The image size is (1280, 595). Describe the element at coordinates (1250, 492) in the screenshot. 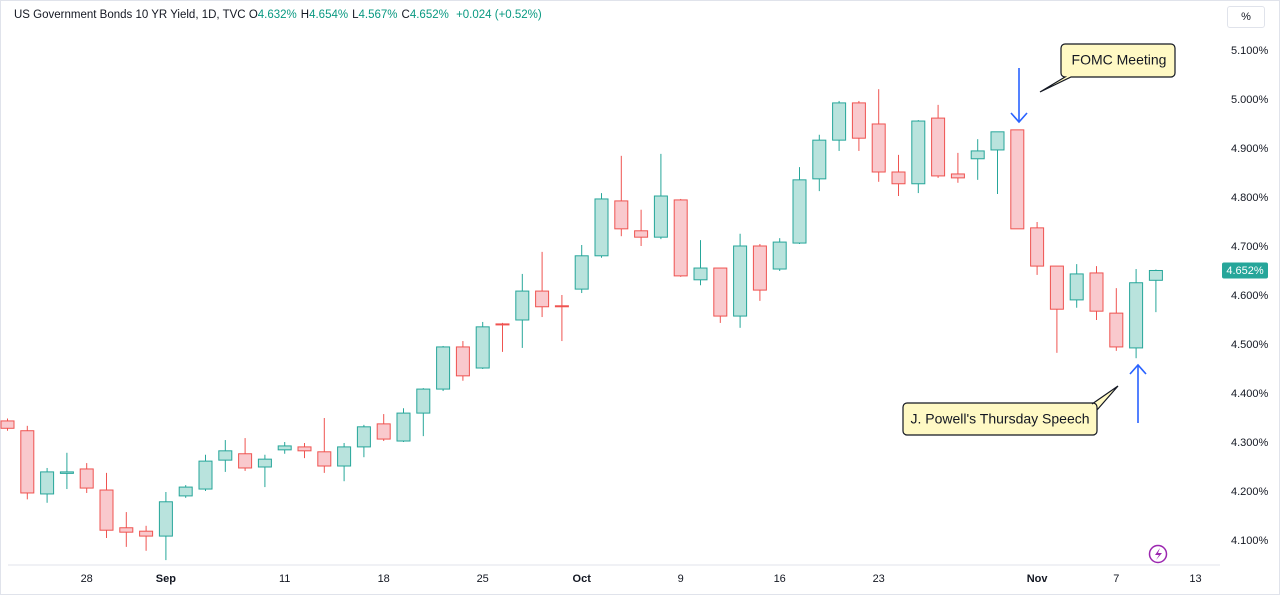

I see `y-tick-label: 4.200%` at that location.